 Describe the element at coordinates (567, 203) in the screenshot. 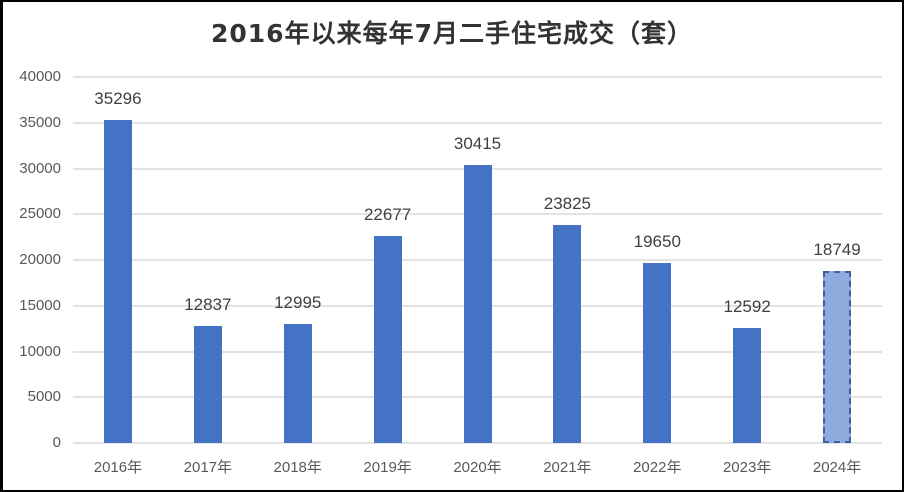

I see `value-label: 23825` at that location.